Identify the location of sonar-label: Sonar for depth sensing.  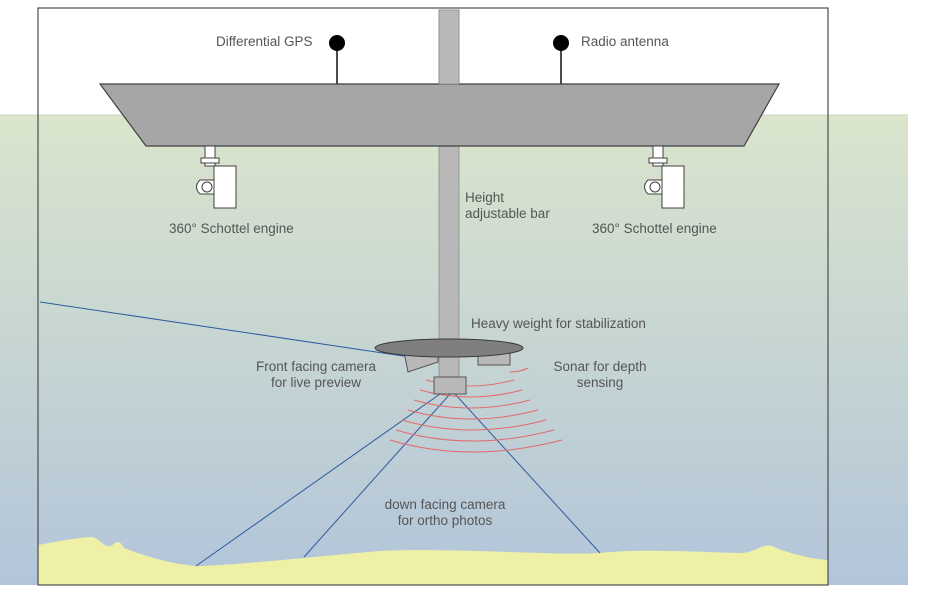
(600, 375).